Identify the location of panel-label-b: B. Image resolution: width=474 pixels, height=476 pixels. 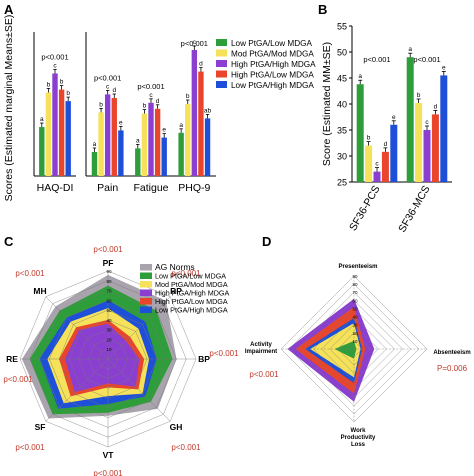
(322, 9).